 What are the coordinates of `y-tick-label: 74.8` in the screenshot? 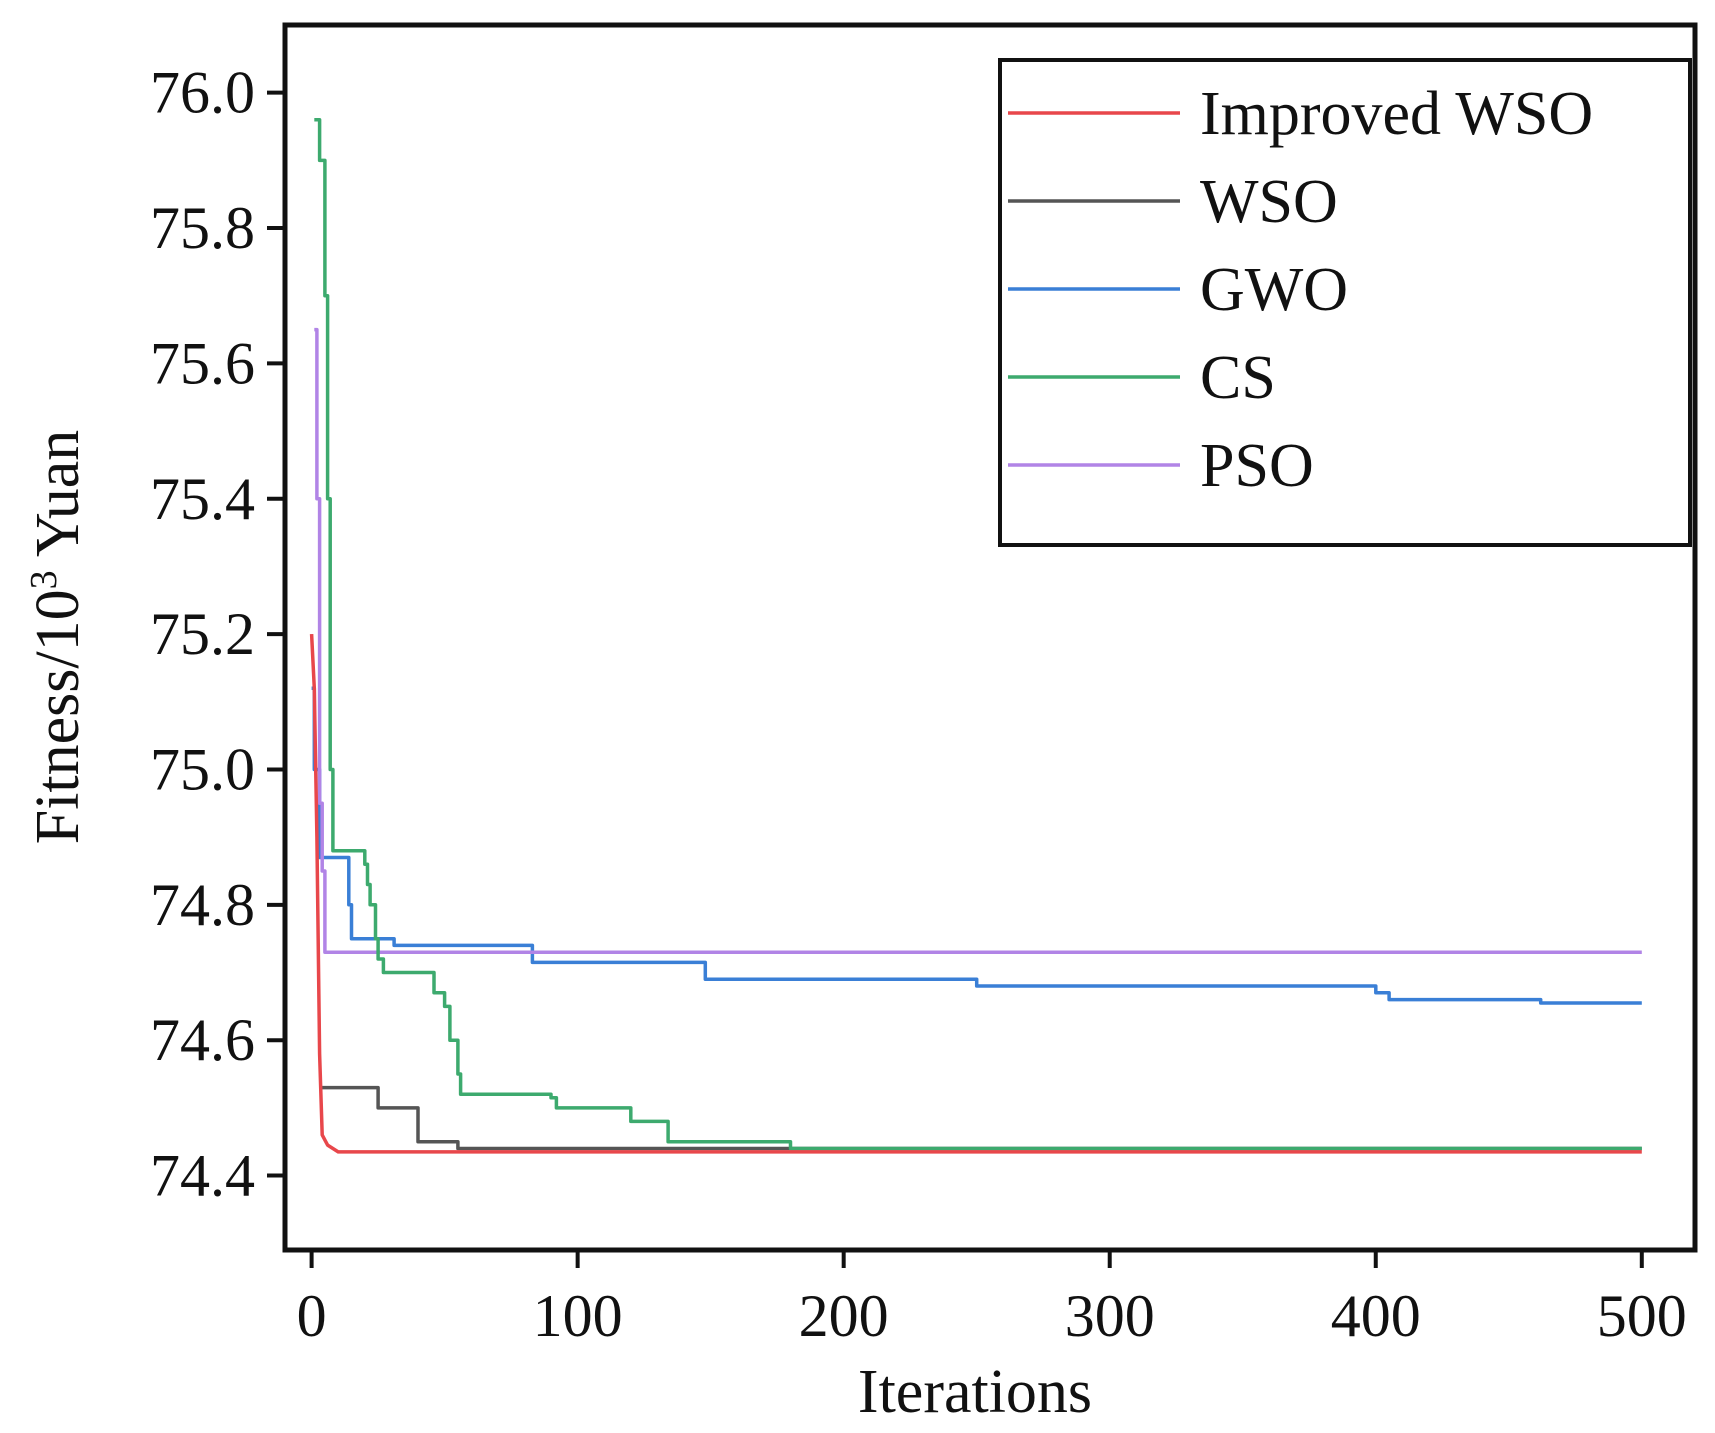 It's located at (202, 905).